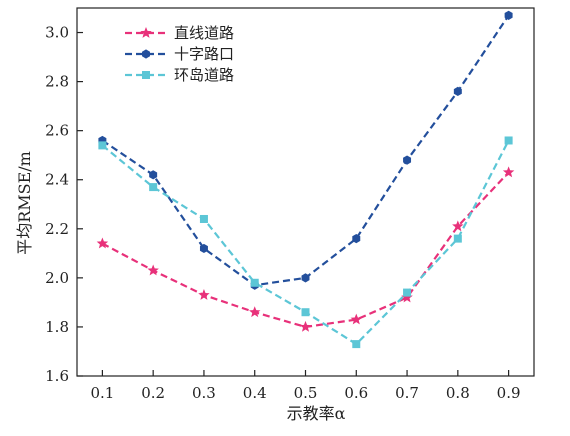  I want to click on legend-label-1: 直线道路, so click(204, 33).